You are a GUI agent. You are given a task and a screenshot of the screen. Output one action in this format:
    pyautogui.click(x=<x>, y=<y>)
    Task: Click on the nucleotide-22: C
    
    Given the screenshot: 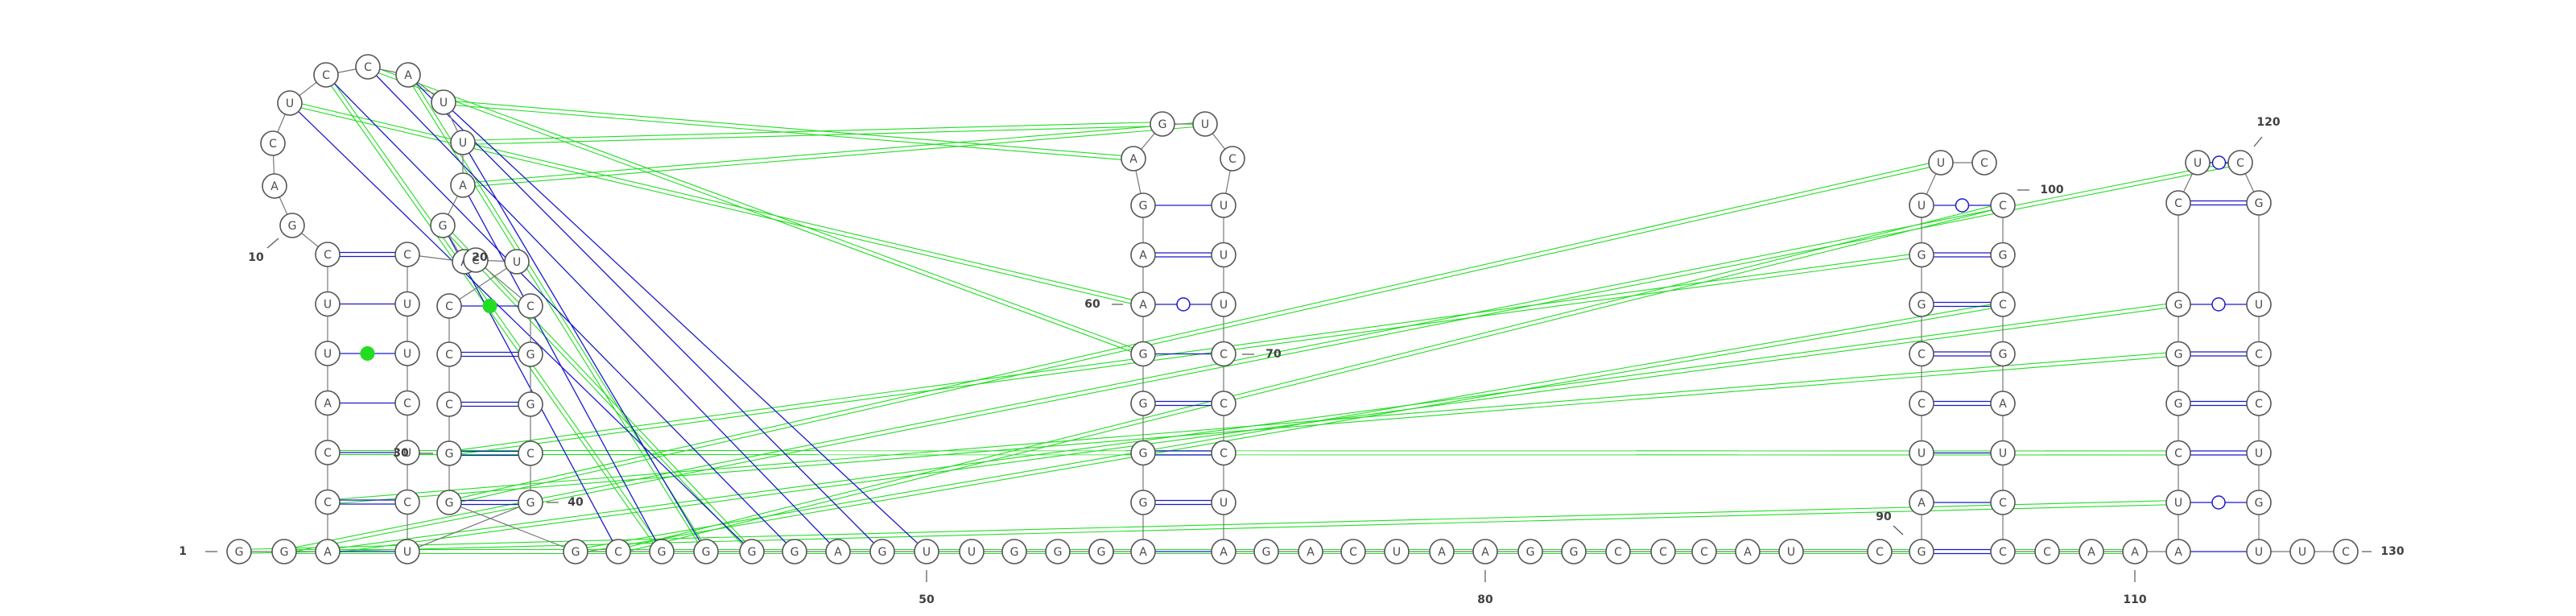 What is the action you would take?
    pyautogui.click(x=407, y=254)
    